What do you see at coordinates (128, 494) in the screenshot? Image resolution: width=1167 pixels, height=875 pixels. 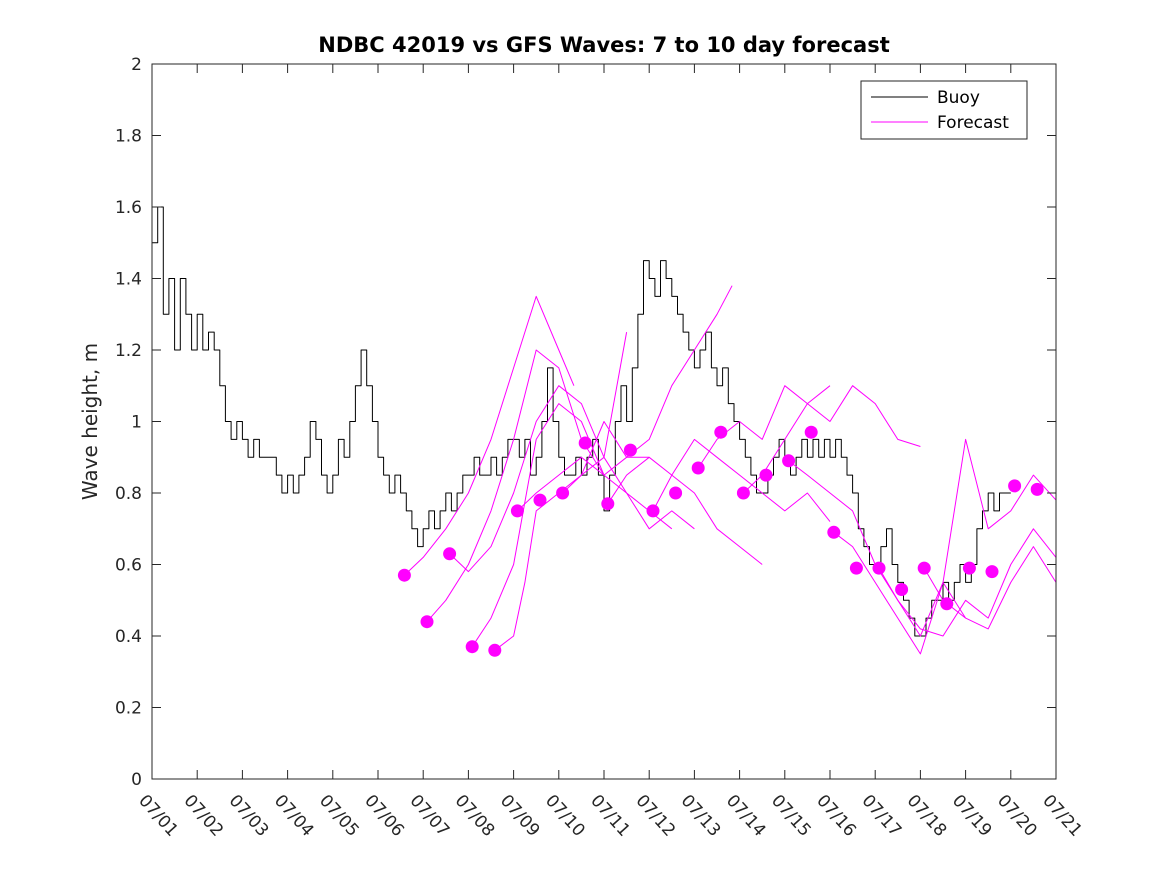 I see `y-tick-label: 0.8` at bounding box center [128, 494].